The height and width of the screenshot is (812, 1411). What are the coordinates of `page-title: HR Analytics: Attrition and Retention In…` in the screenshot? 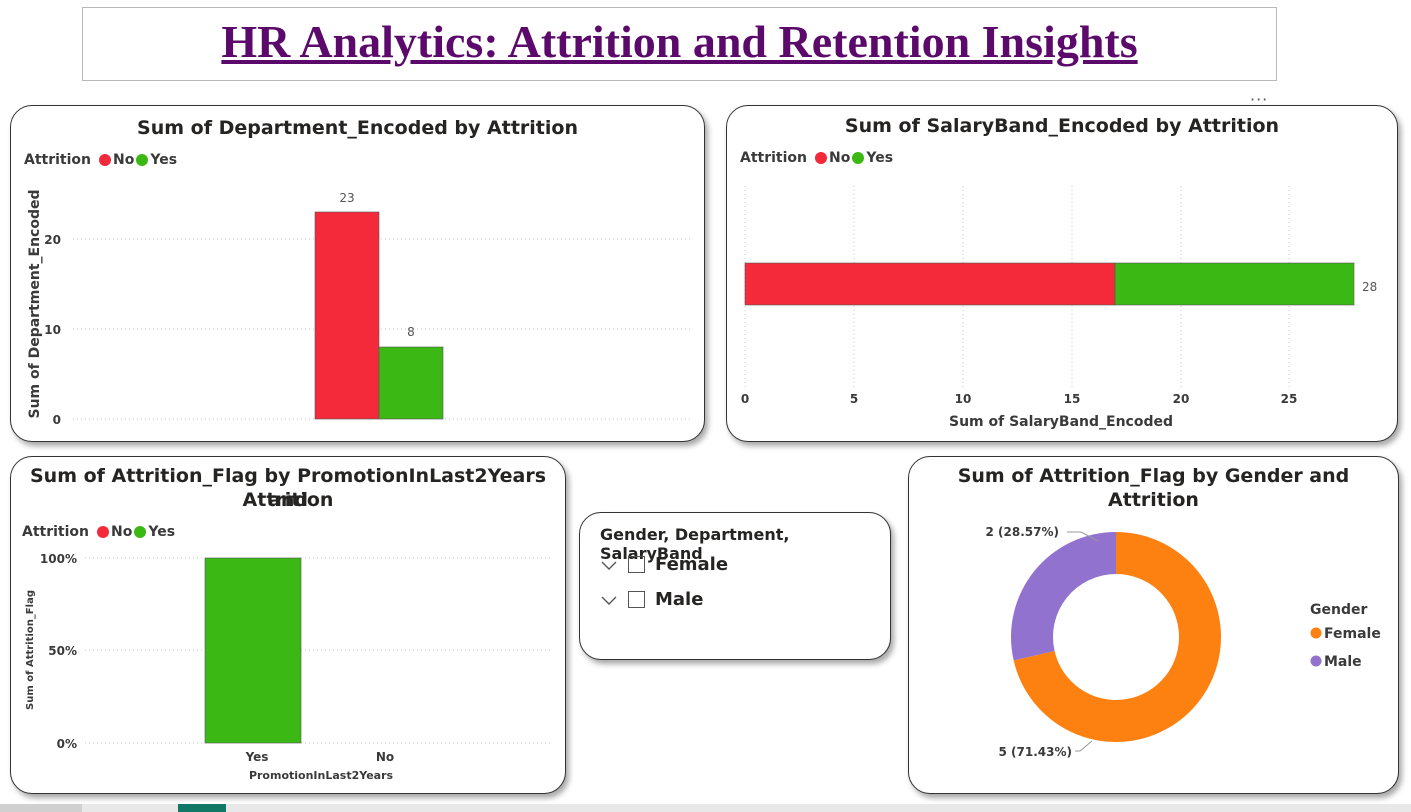 It's located at (679, 41).